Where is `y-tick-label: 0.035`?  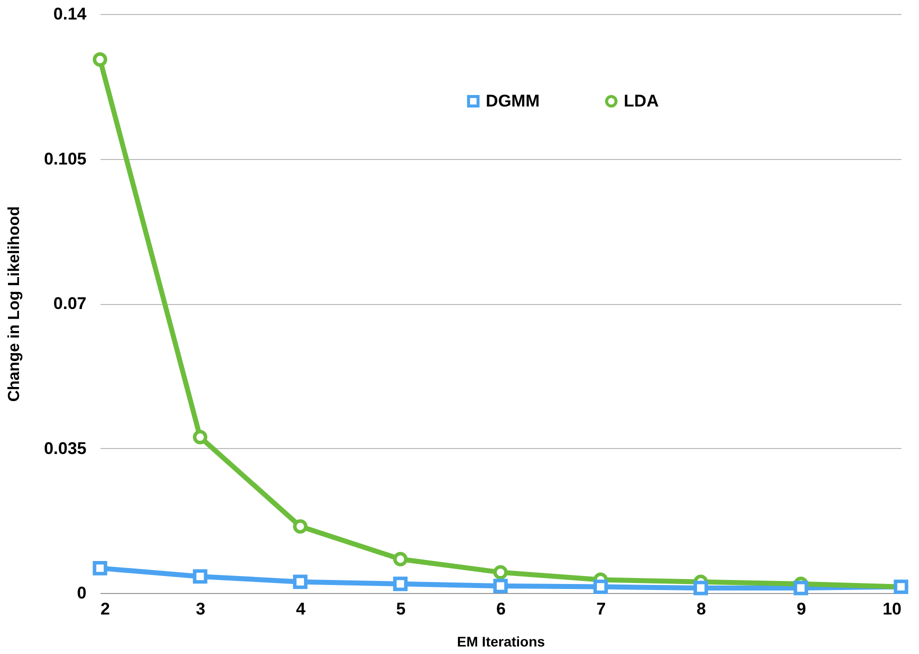
y-tick-label: 0.035 is located at coordinates (65, 448).